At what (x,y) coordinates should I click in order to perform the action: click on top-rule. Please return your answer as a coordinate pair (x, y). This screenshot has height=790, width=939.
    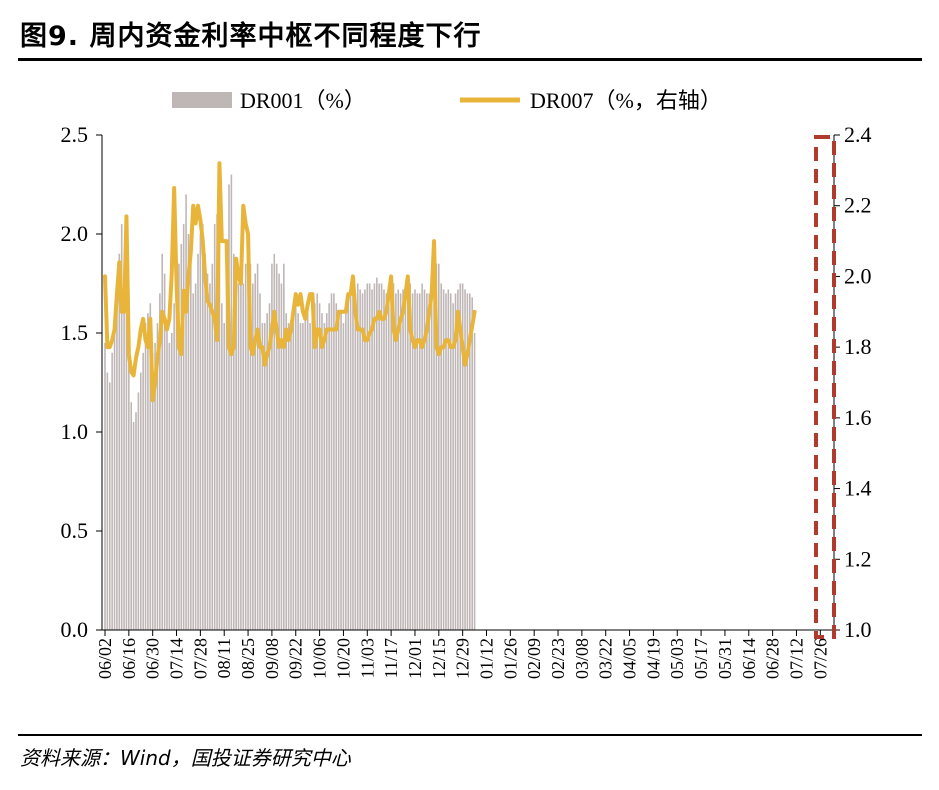
    Looking at the image, I should click on (470, 59).